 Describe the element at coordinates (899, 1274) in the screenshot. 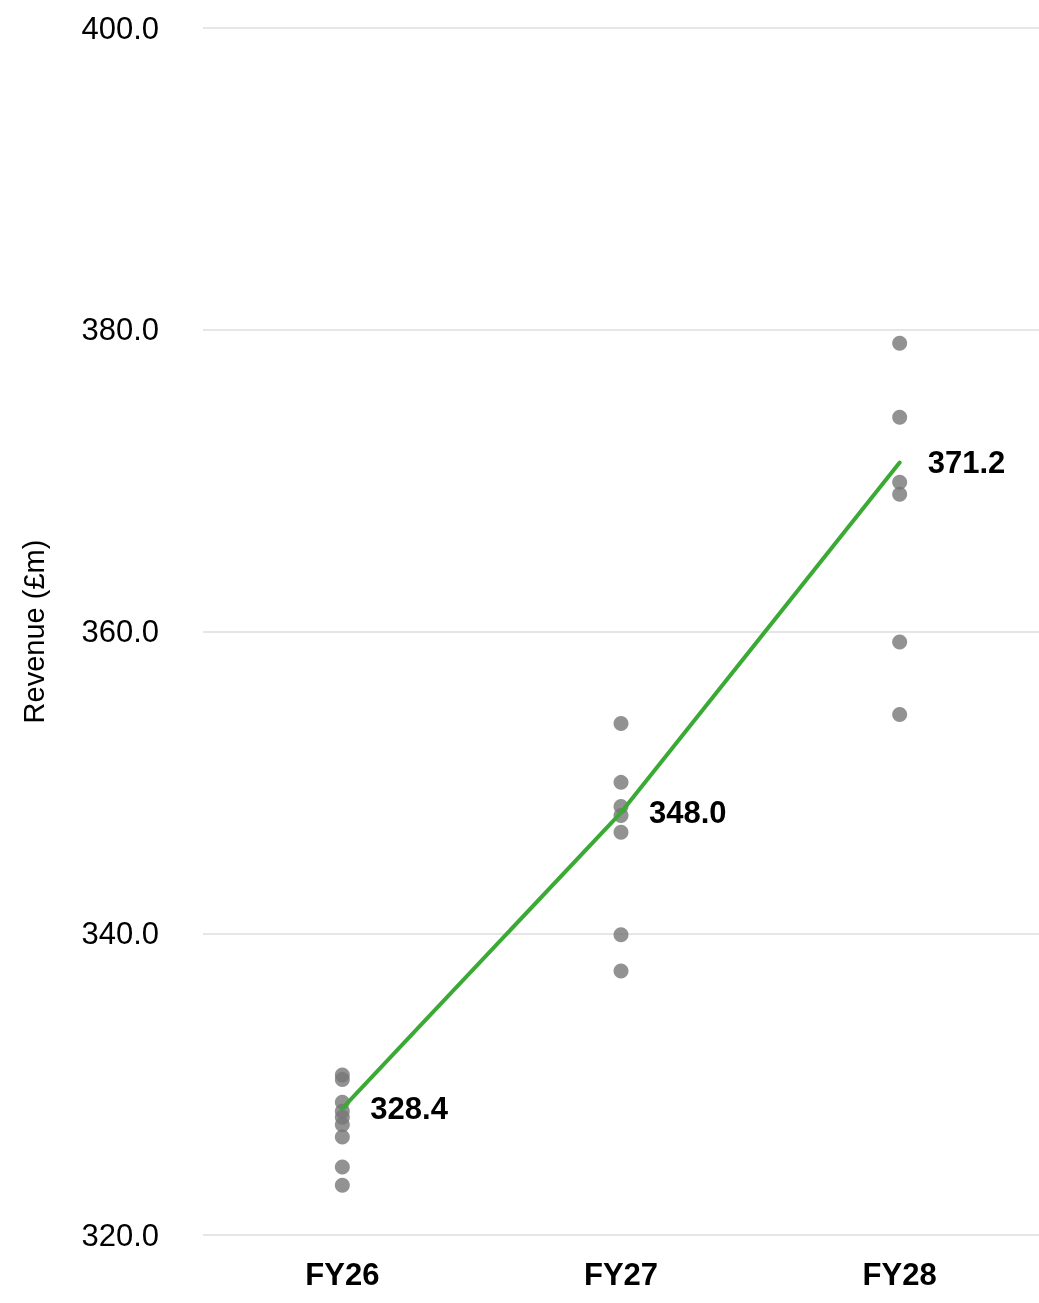

I see `x-tick-label: FY28` at that location.